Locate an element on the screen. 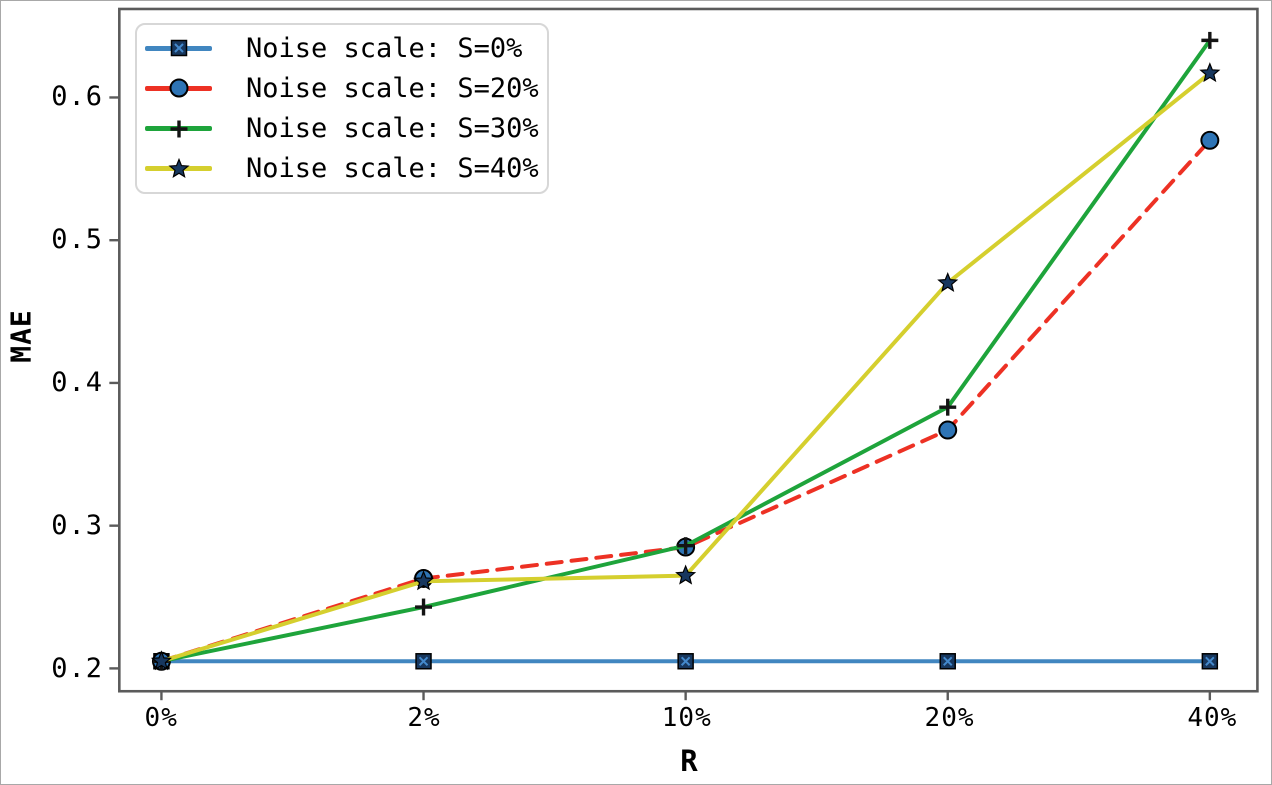 This screenshot has height=785, width=1272. y-tick-label: 0.2 is located at coordinates (77, 669).